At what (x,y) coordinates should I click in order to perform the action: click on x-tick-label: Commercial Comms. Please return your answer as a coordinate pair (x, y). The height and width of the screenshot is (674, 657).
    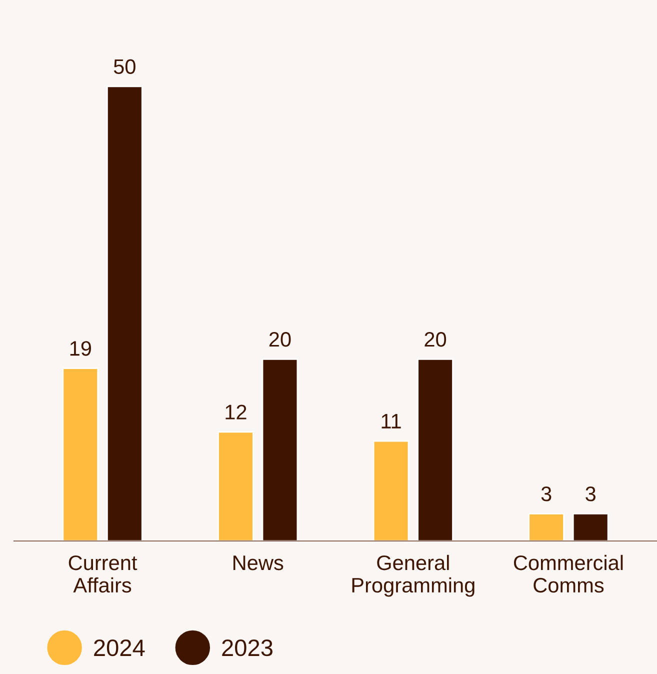
    Looking at the image, I should click on (568, 573).